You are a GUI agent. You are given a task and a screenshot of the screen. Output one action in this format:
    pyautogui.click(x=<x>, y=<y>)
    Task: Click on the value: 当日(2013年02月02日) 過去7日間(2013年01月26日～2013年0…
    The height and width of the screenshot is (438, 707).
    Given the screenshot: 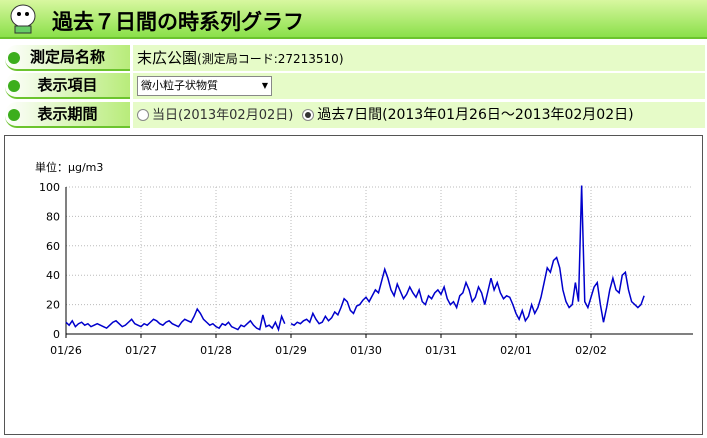 What is the action you would take?
    pyautogui.click(x=419, y=115)
    